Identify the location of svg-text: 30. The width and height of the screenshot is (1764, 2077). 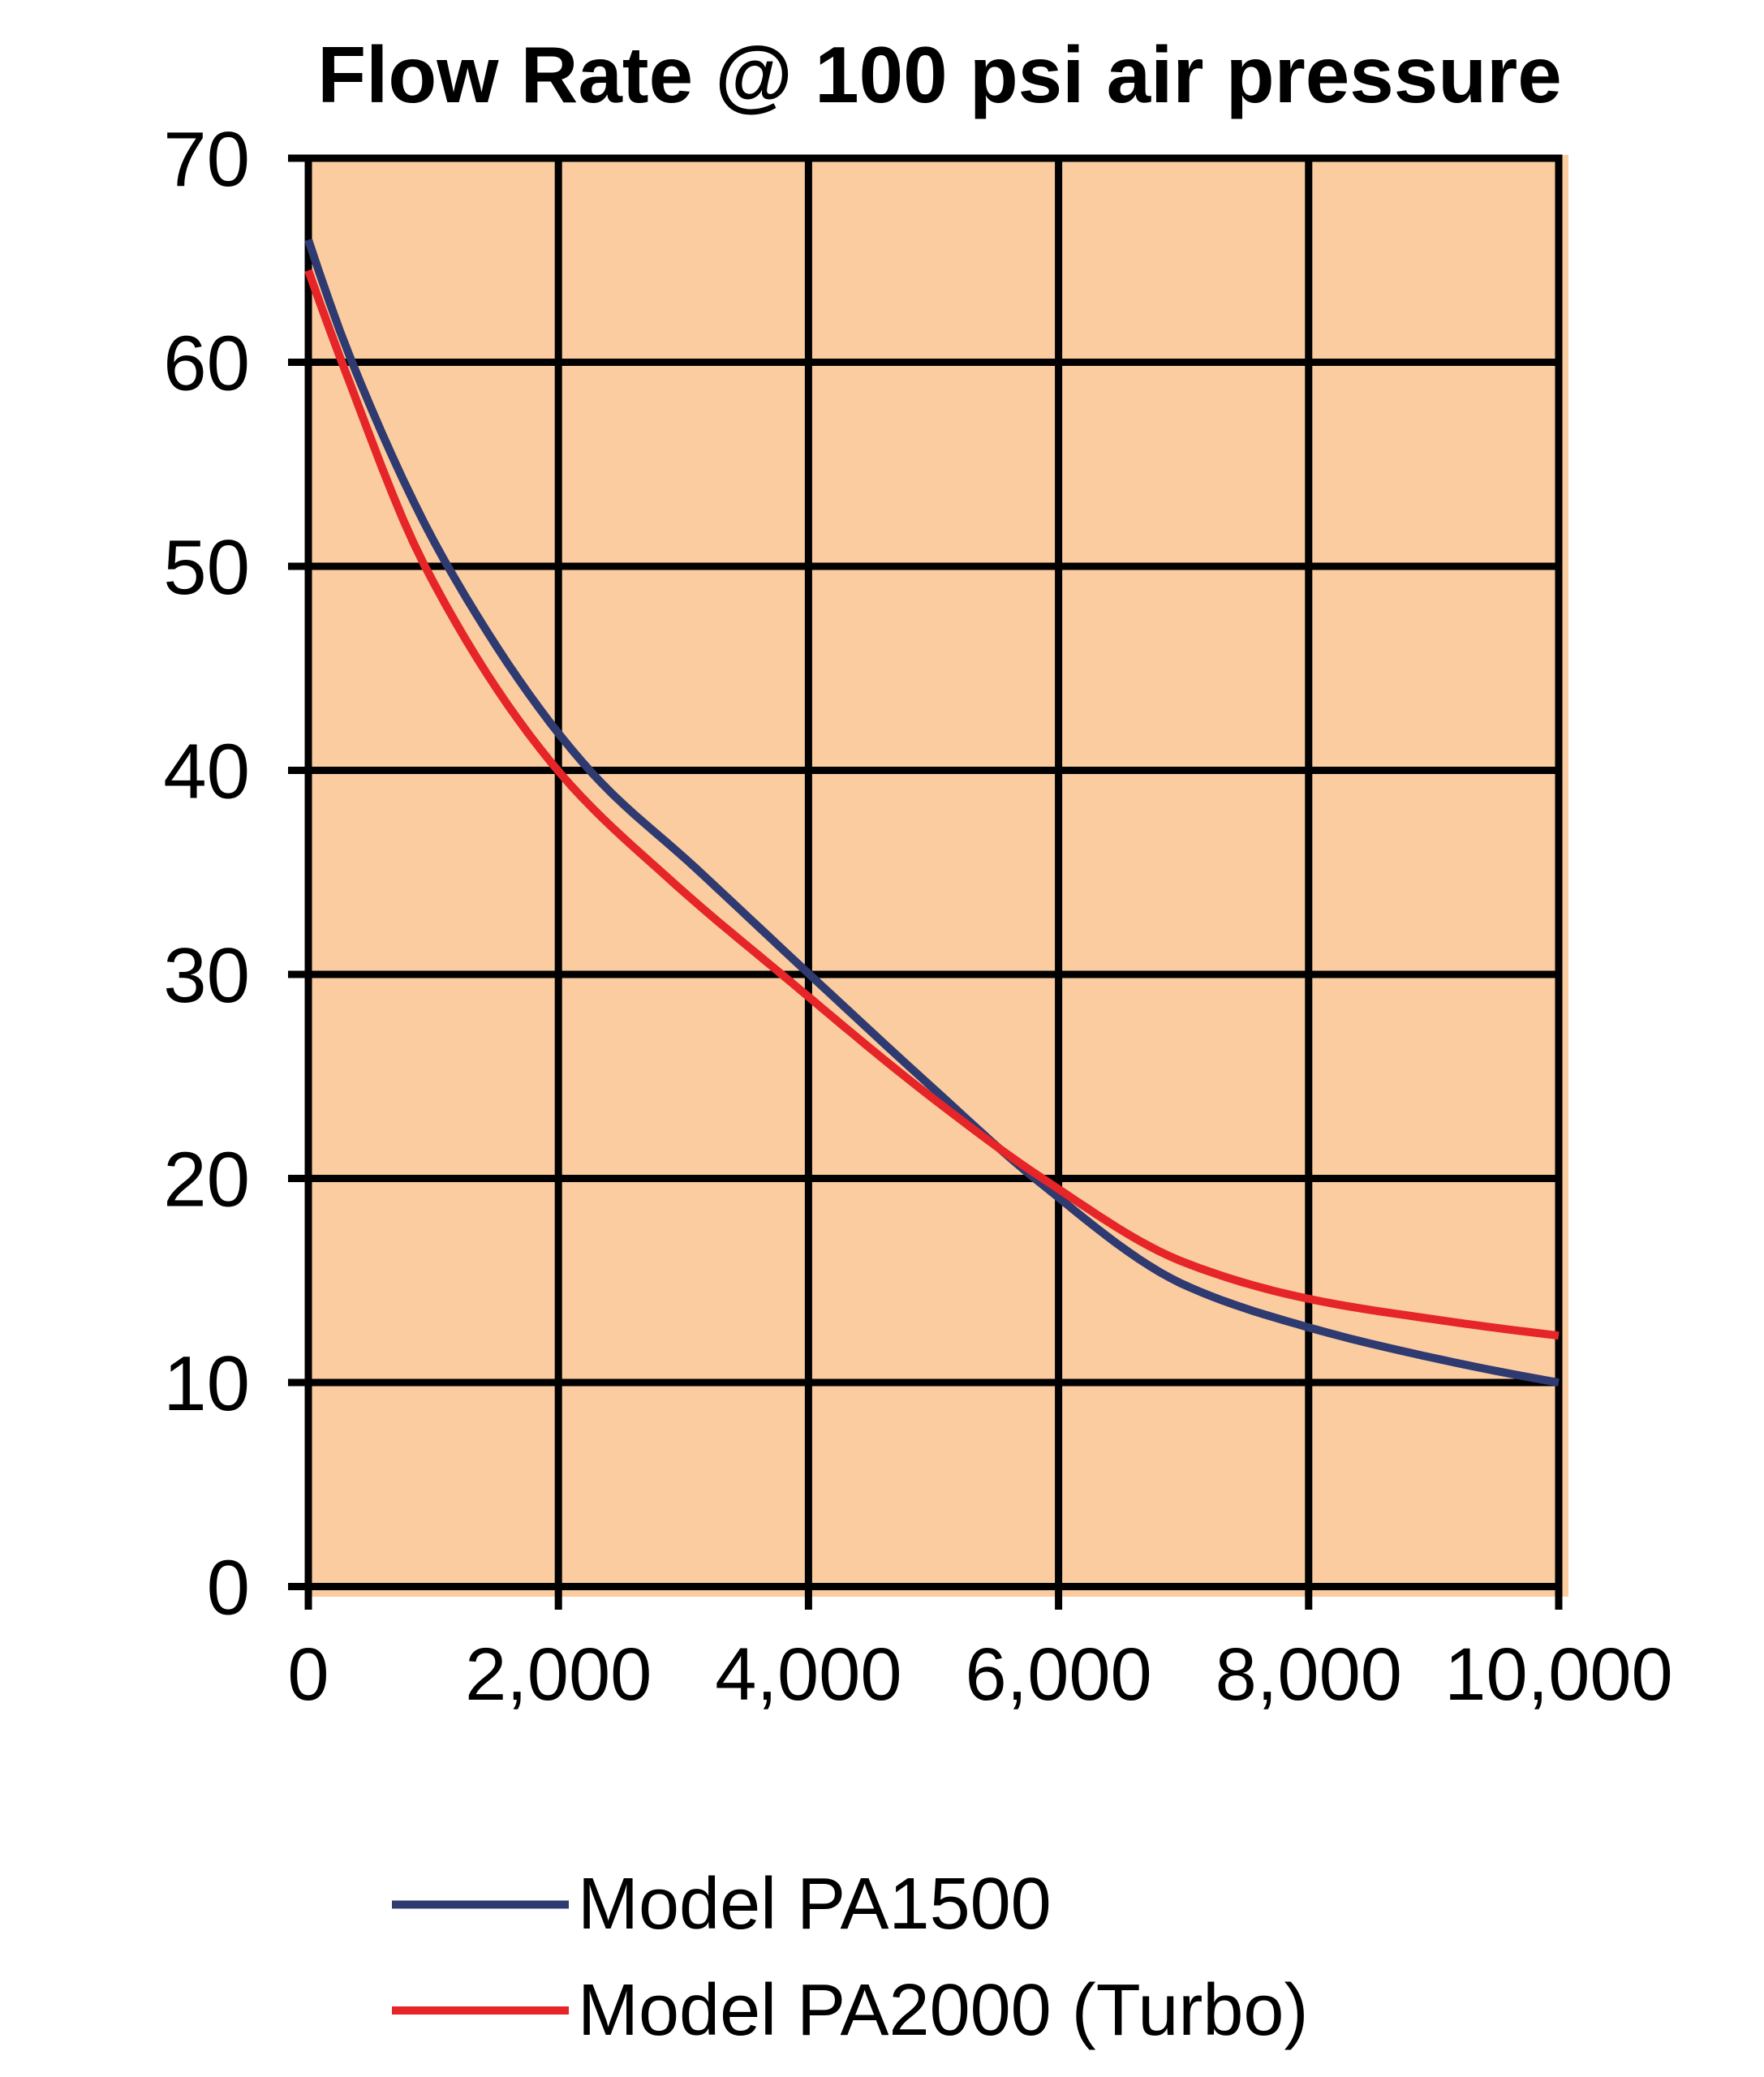
(206, 975).